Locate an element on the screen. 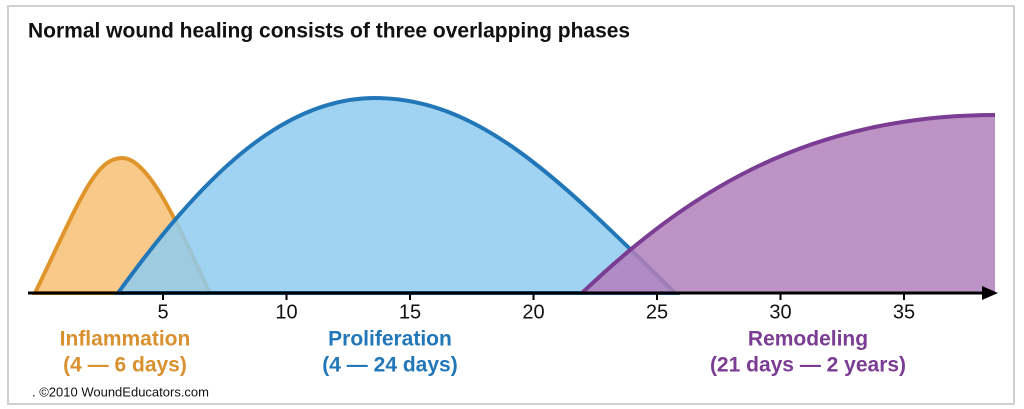  credit: . ©2010 WoundEducators.com is located at coordinates (120, 391).